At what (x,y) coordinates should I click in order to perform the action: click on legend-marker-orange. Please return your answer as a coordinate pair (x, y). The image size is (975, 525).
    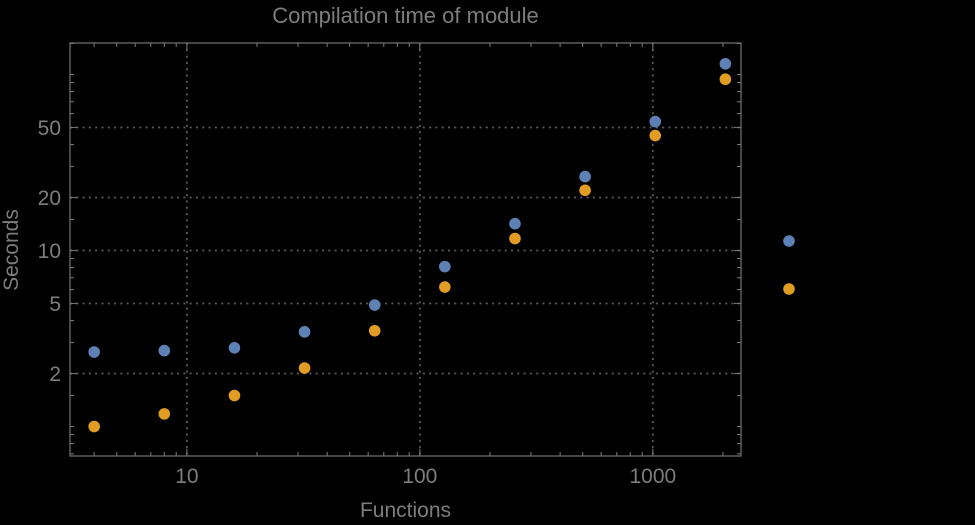
    Looking at the image, I should click on (789, 289).